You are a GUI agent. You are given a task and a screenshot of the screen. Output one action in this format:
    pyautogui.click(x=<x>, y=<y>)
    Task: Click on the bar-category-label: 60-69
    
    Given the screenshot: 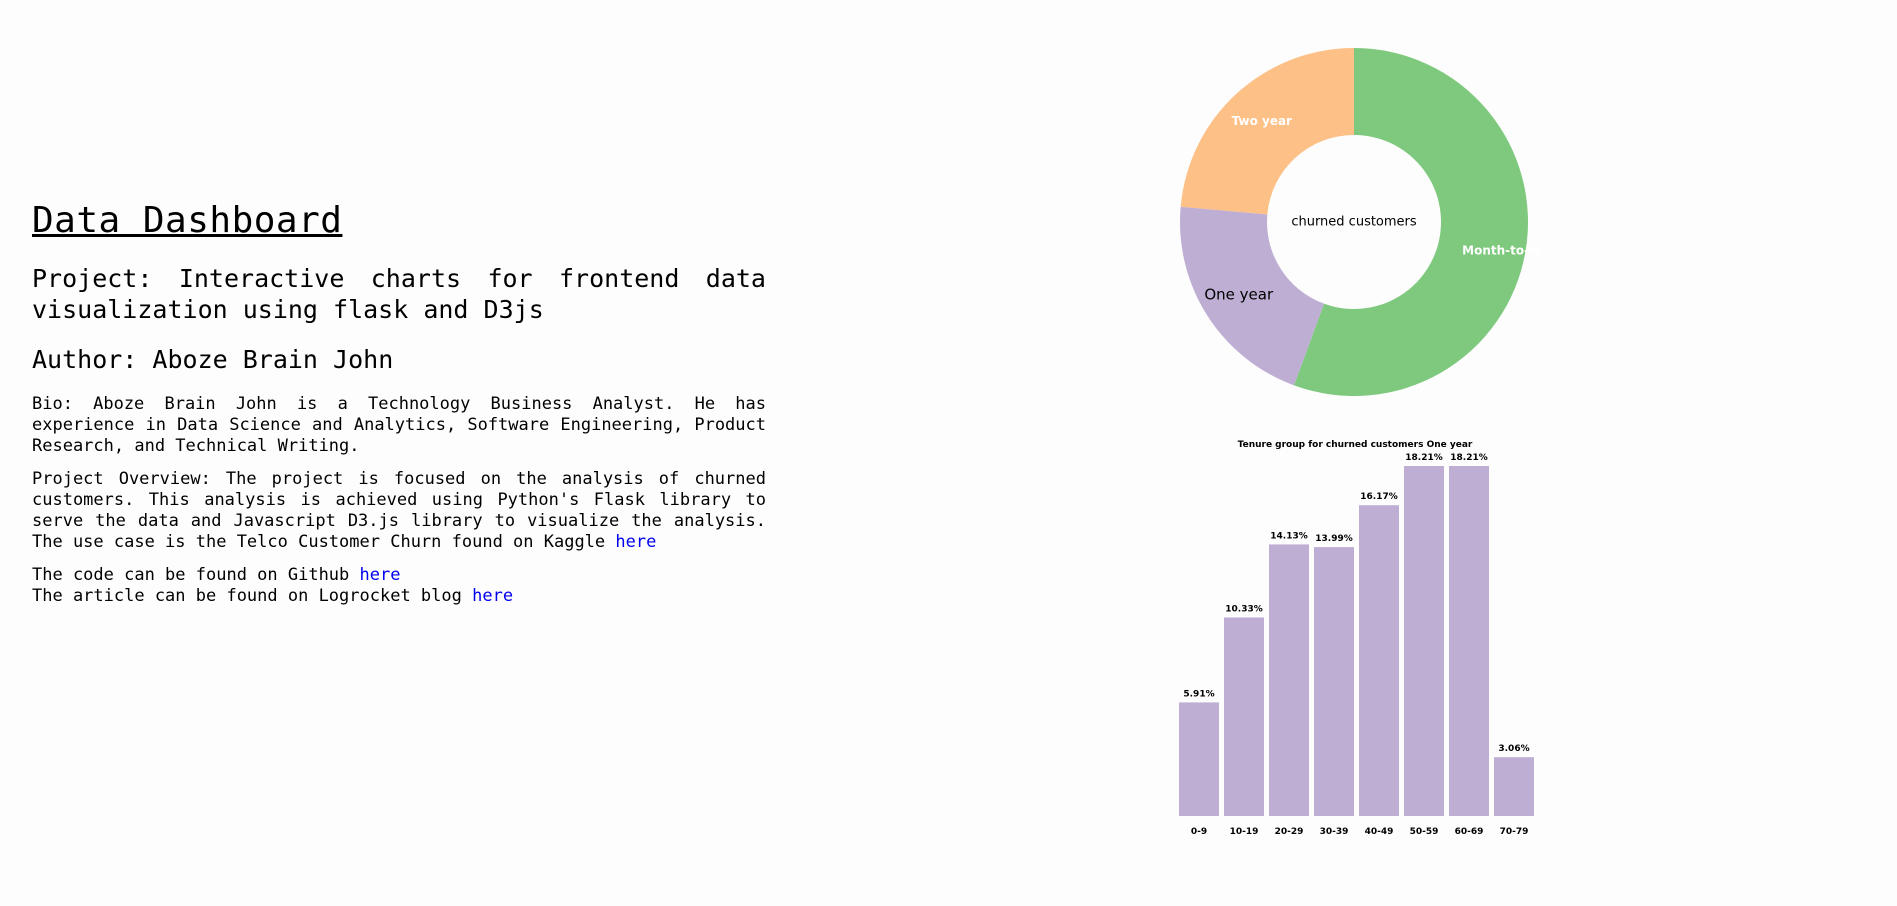 What is the action you would take?
    pyautogui.click(x=1469, y=832)
    